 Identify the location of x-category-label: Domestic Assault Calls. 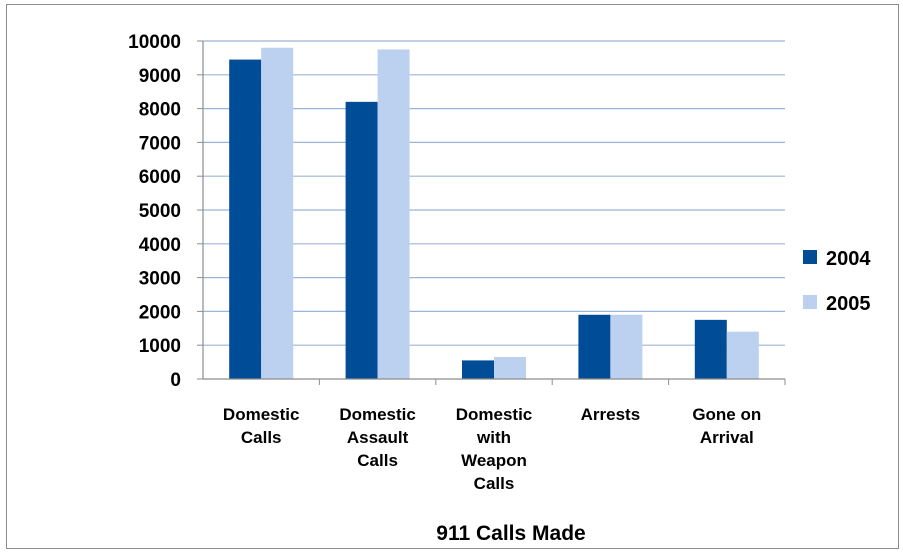
(377, 437).